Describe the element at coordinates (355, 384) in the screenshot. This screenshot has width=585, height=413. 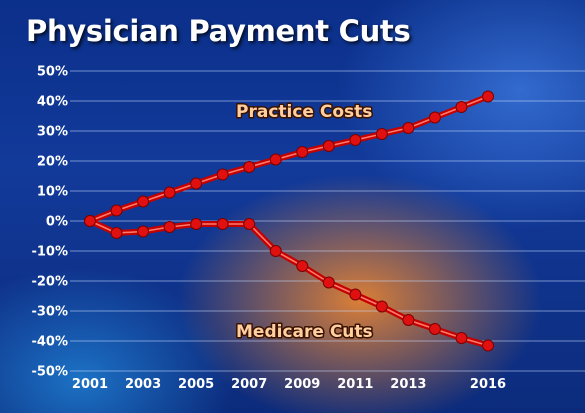
I see `x-tick-label: 2011` at that location.